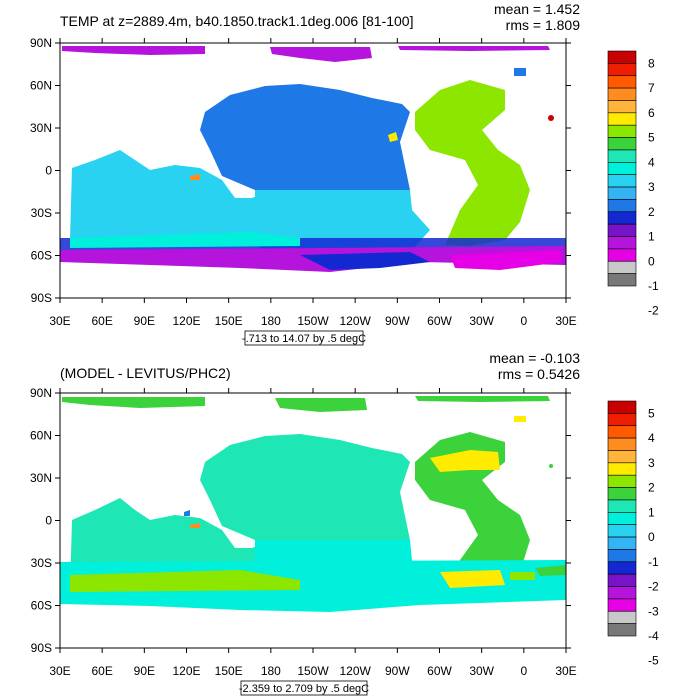  What do you see at coordinates (534, 358) in the screenshot?
I see `mean-label: mean = -0.103` at bounding box center [534, 358].